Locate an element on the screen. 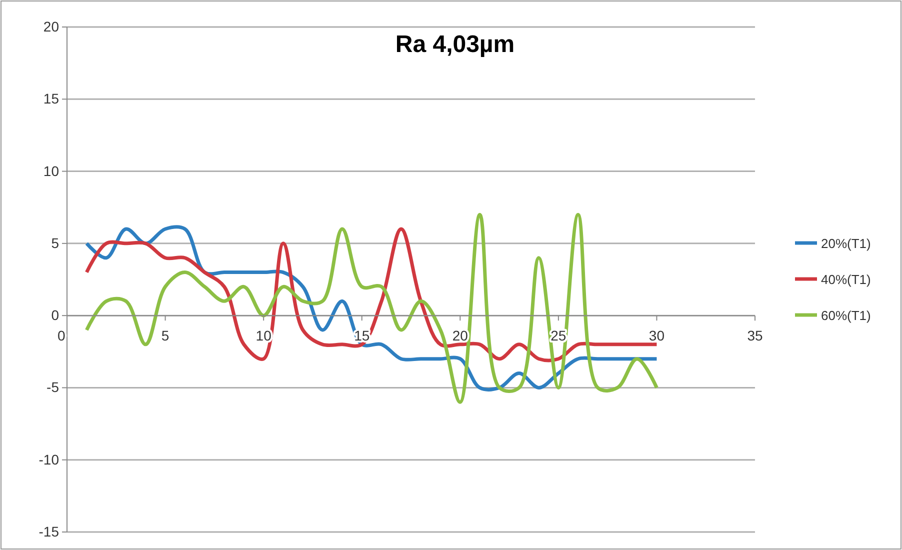  chart-title: Ra 4,03µm is located at coordinates (455, 44).